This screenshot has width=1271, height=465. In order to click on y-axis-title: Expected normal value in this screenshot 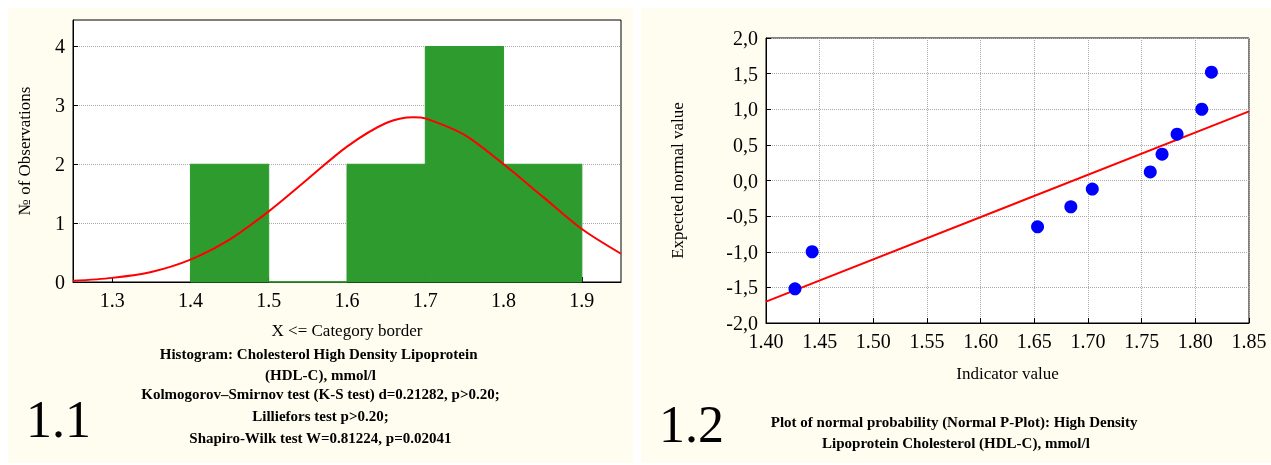, I will do `click(677, 180)`.